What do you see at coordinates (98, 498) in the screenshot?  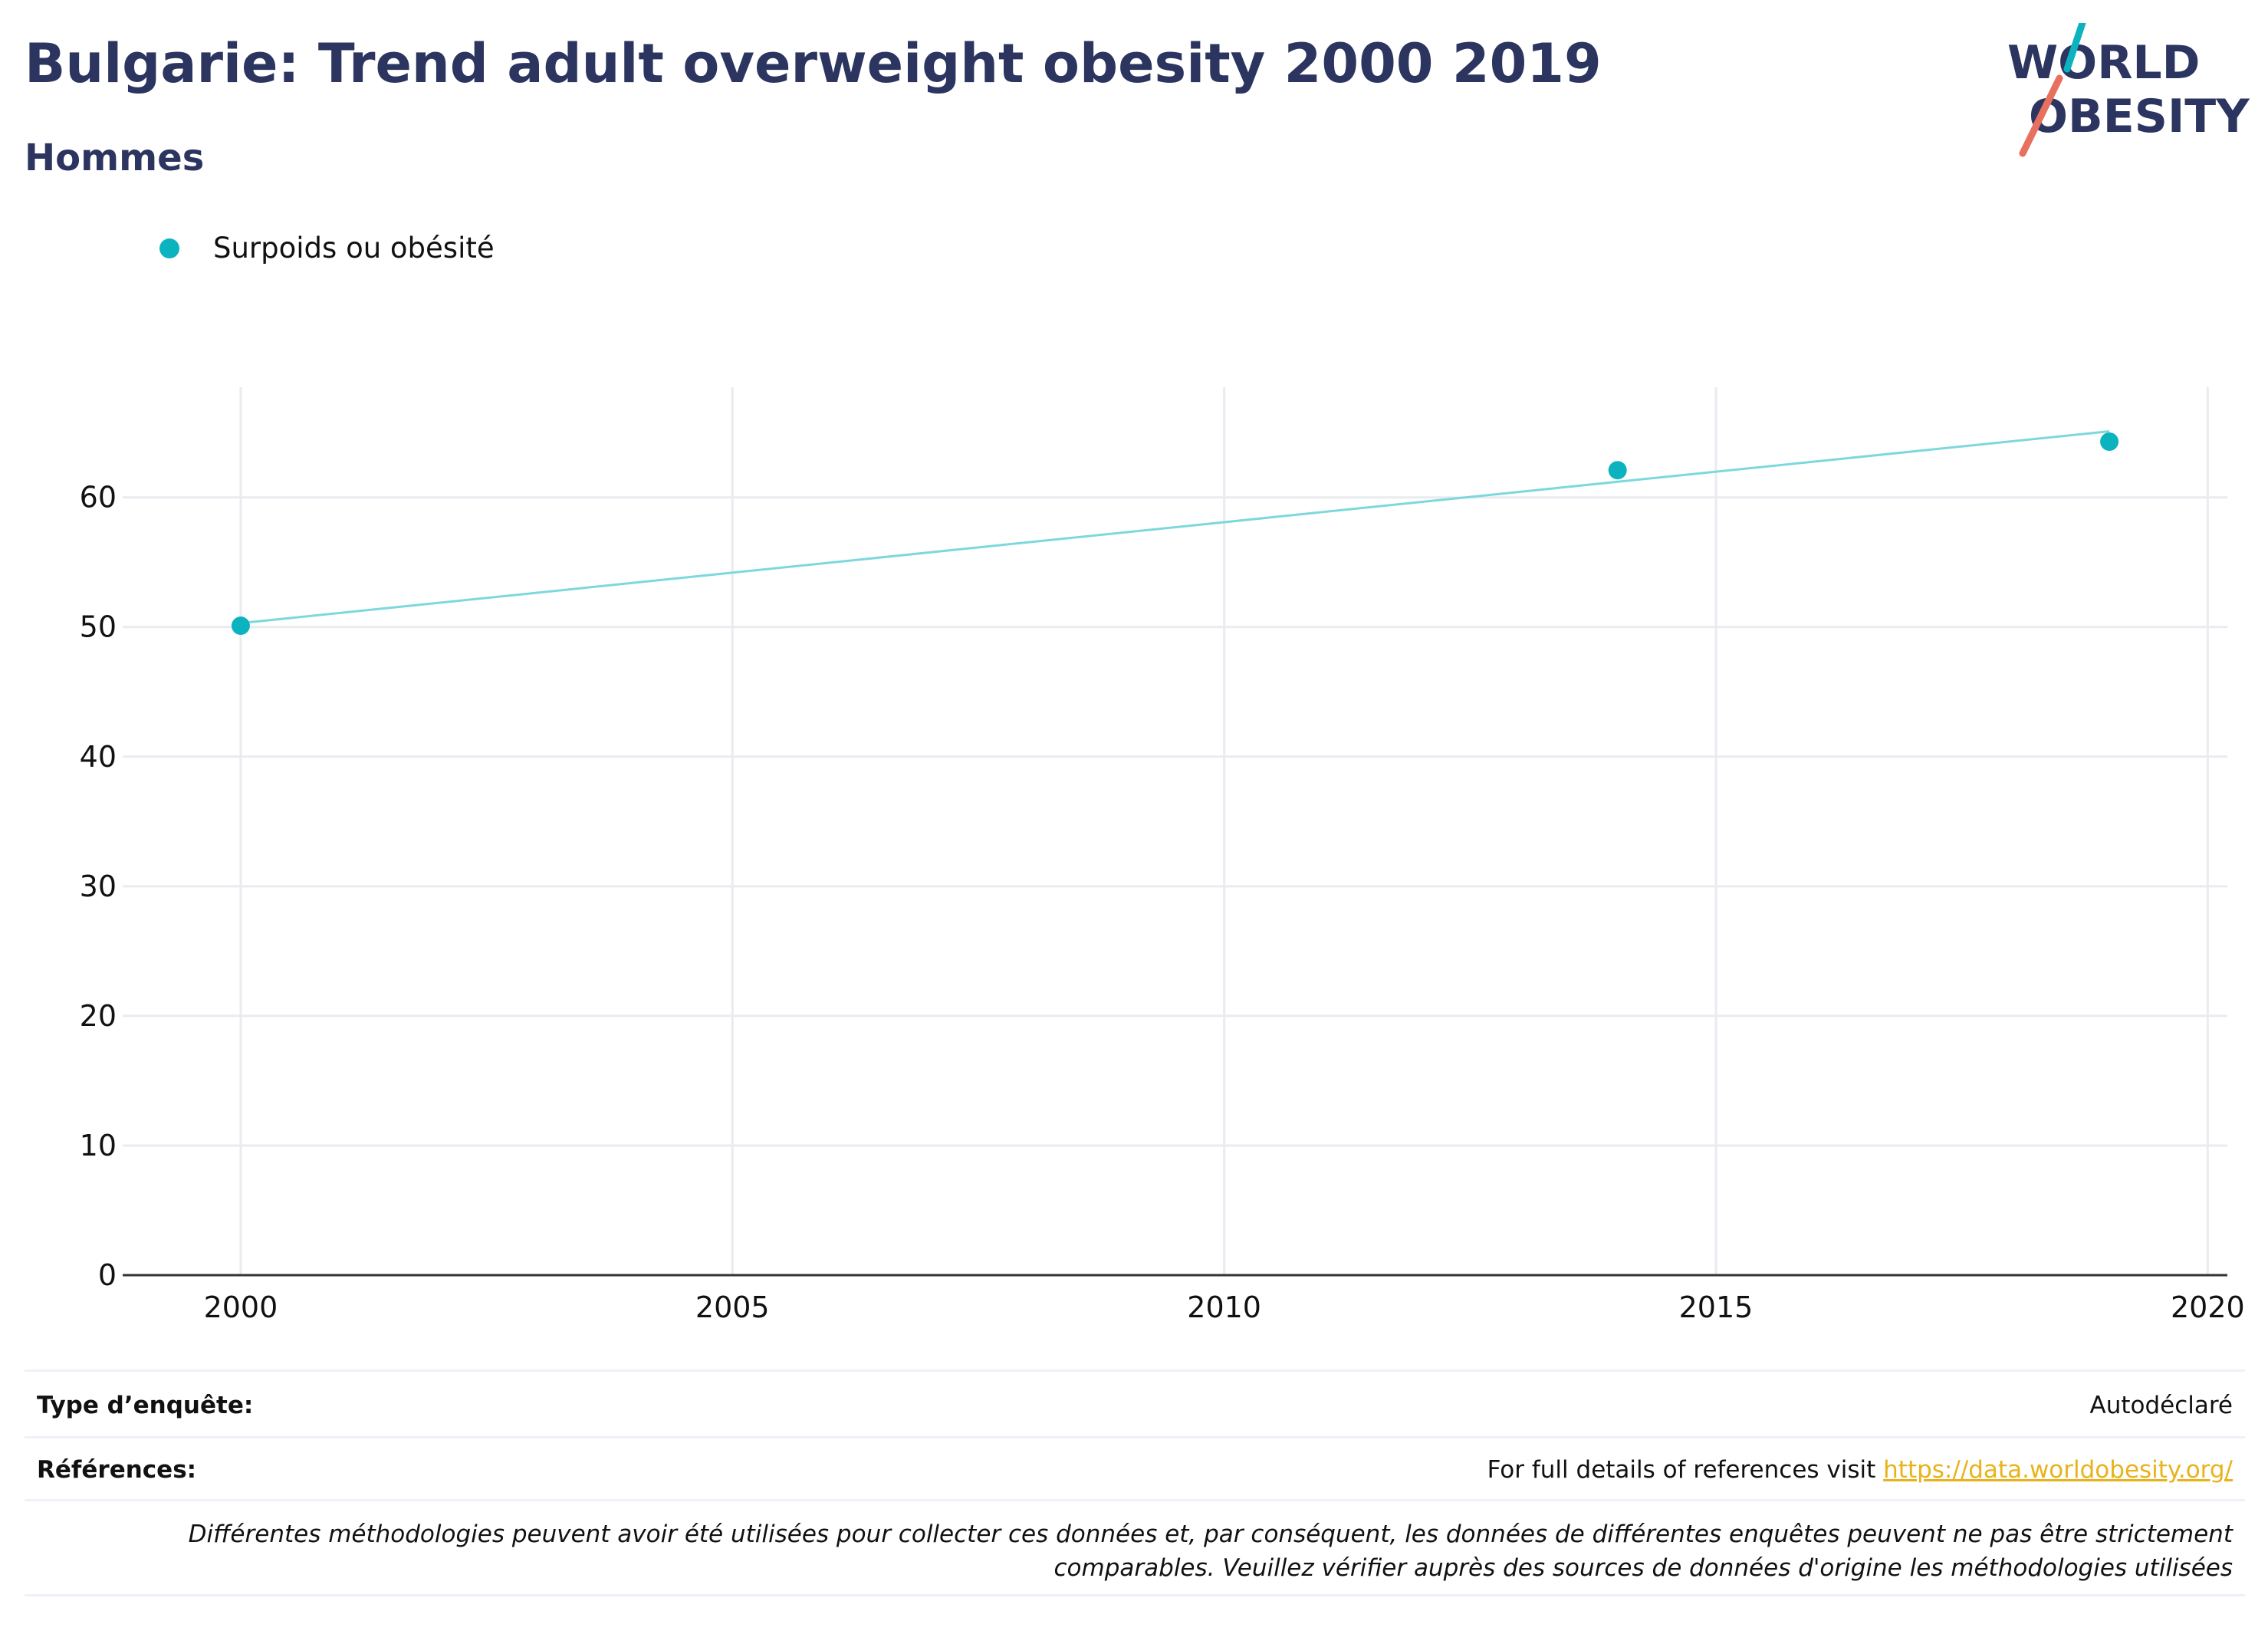 I see `y-tick-label: 60` at bounding box center [98, 498].